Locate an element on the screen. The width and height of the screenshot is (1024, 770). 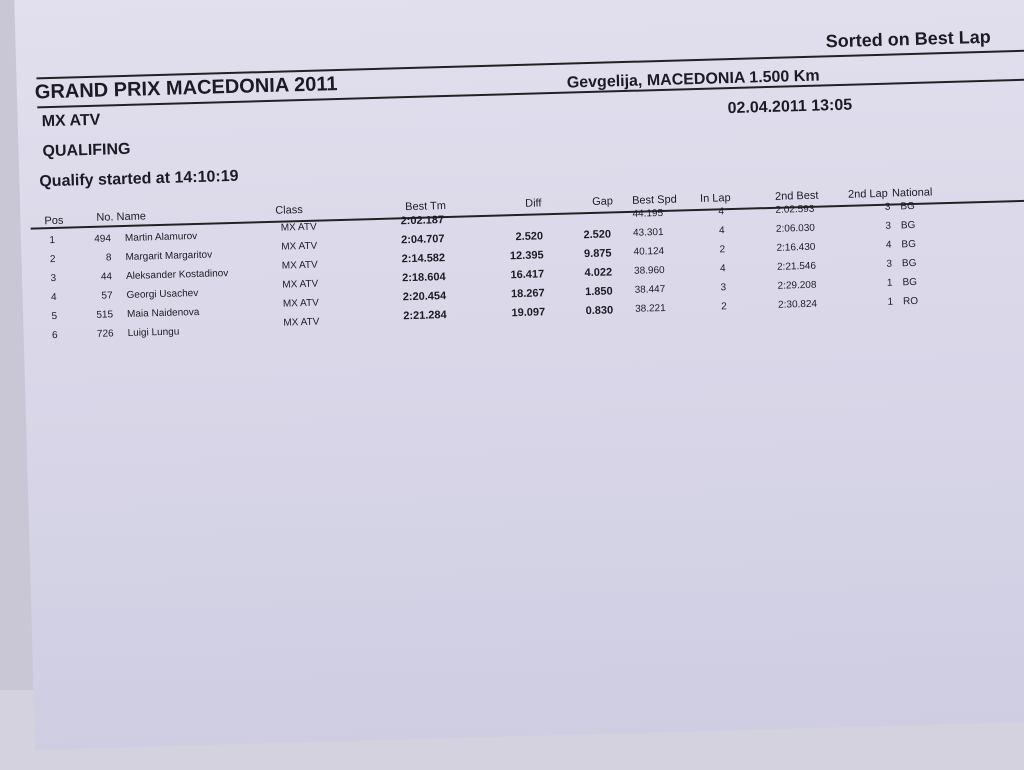
cell-name: Maia Naidenova is located at coordinates (163, 313).